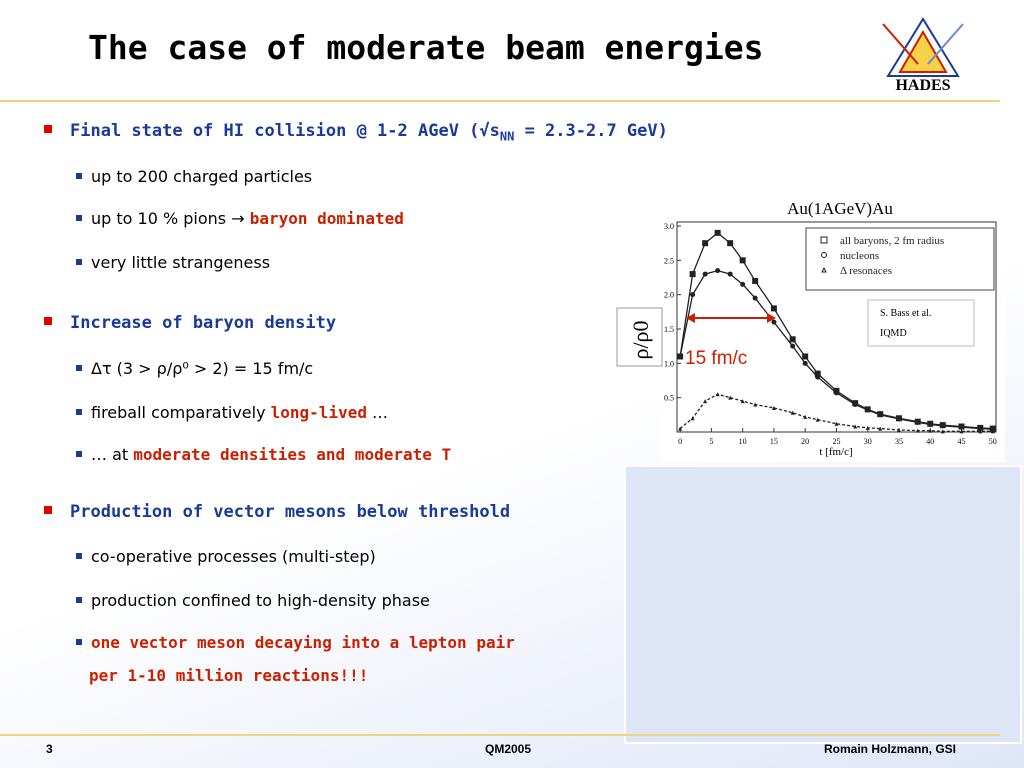  What do you see at coordinates (835, 452) in the screenshot?
I see `x-axis-label: t [fm/c]` at bounding box center [835, 452].